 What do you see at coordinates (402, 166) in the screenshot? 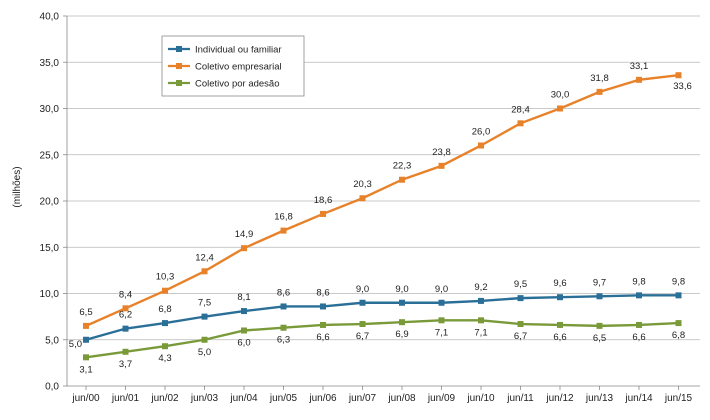
I see `data-label: 22,3` at bounding box center [402, 166].